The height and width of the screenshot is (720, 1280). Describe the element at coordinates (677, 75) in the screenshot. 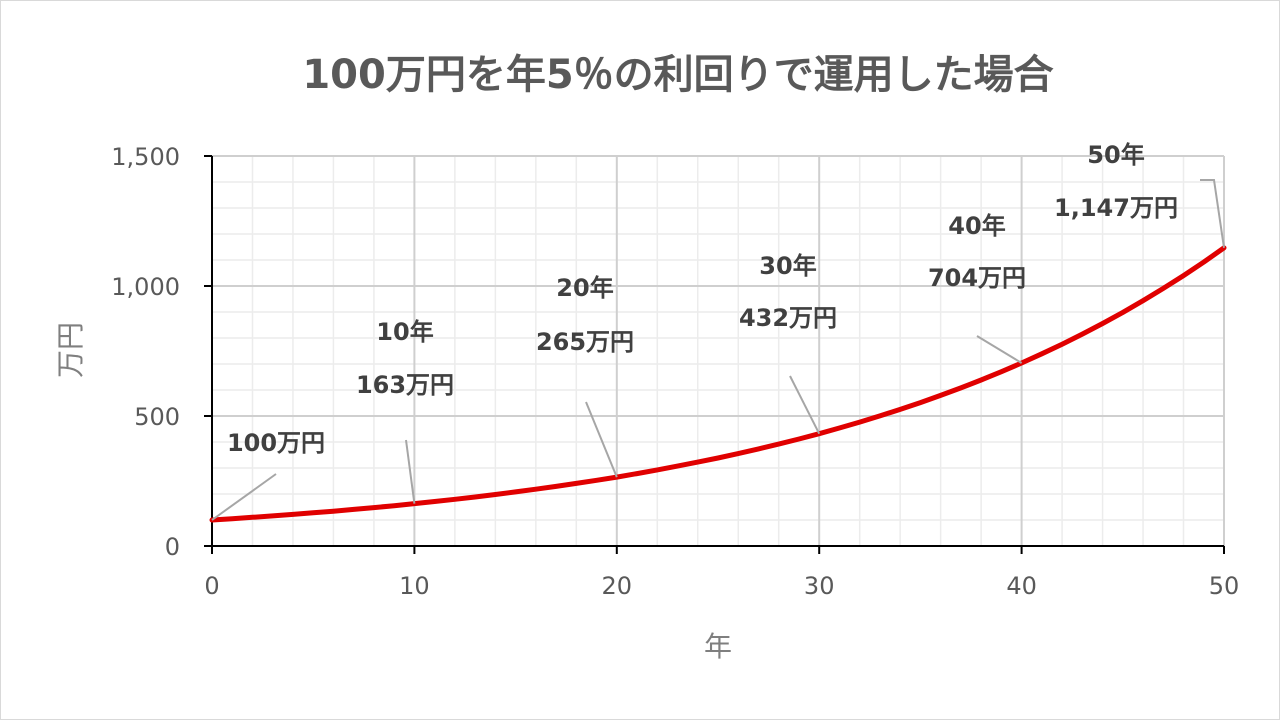

I see `chart-title: 100万円を年5％の利回りで運用した場合` at that location.